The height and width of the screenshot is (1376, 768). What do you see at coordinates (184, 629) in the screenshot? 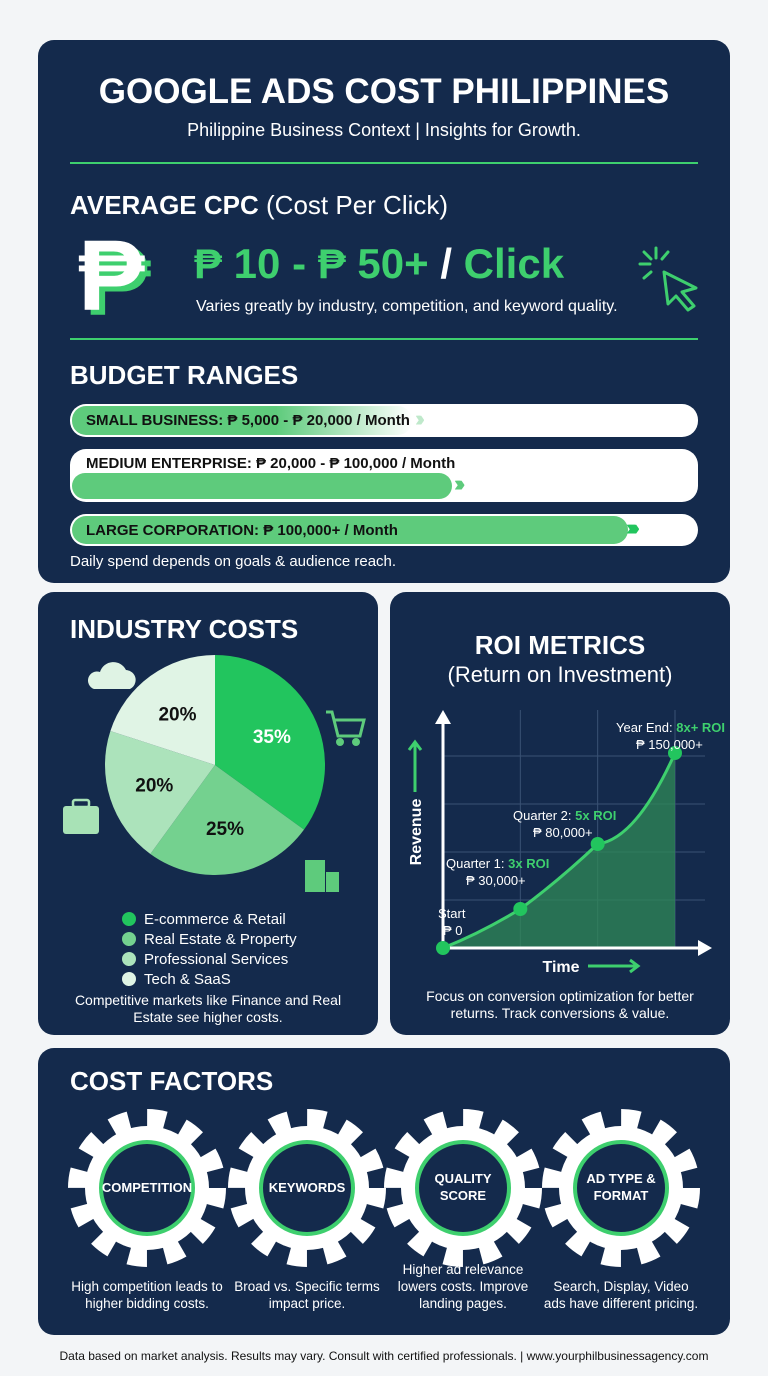
I see `industry-heading: INDUSTRY COSTS` at bounding box center [184, 629].